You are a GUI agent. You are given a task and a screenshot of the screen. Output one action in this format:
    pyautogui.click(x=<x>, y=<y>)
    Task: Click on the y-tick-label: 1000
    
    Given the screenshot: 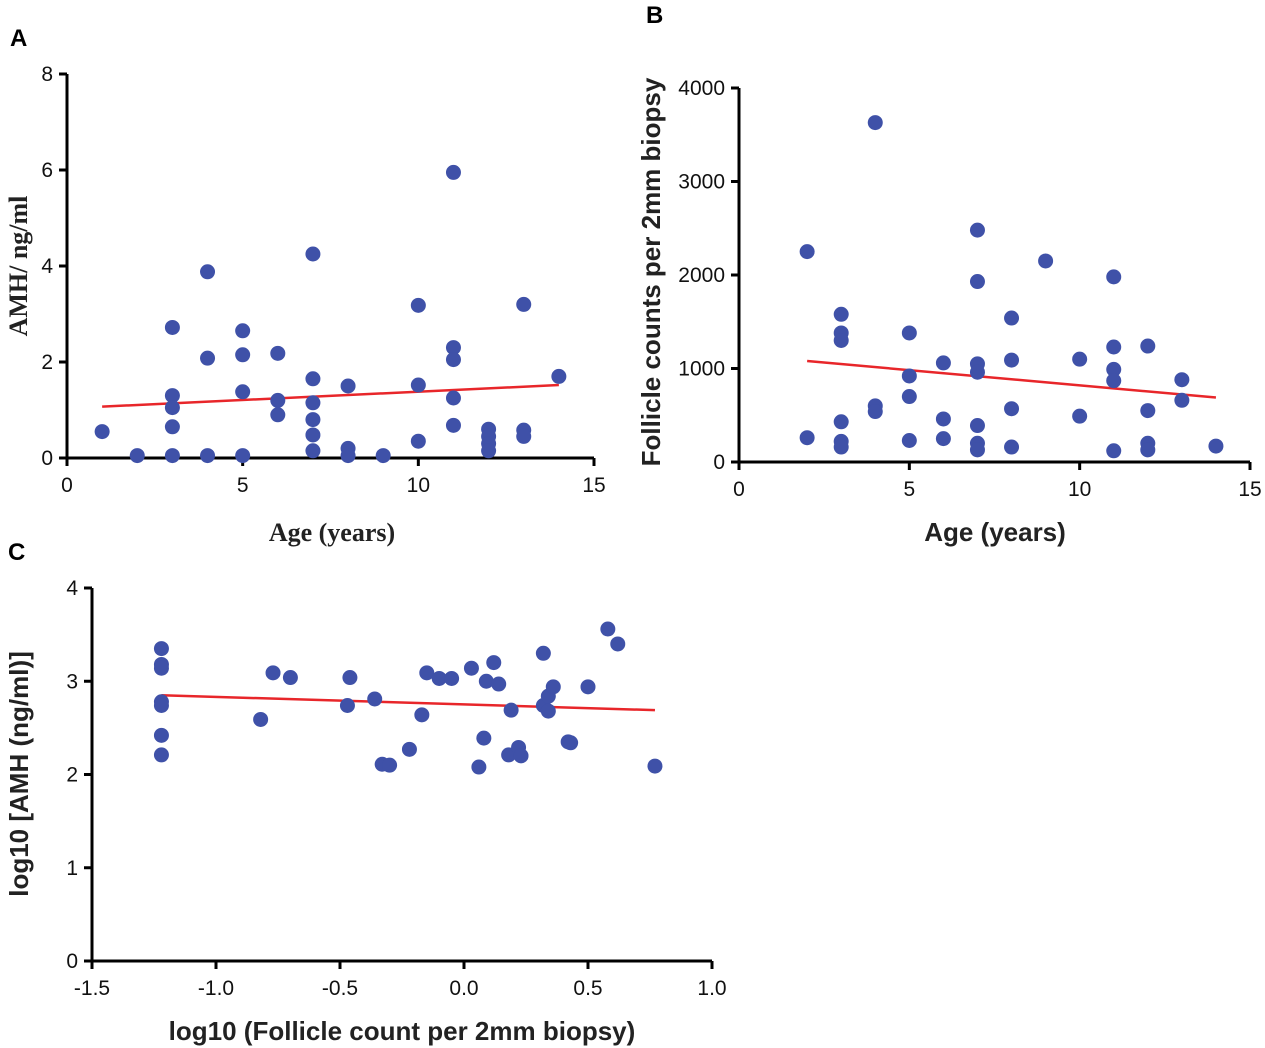 What is the action you would take?
    pyautogui.click(x=701, y=369)
    